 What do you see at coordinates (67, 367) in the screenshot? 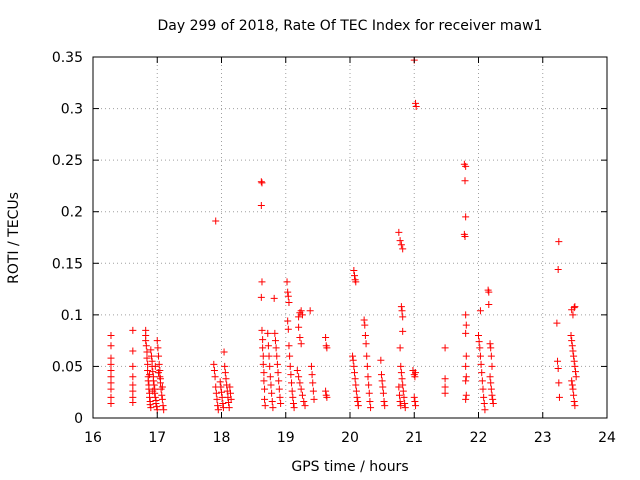
I see `y-tick-label: 0.05` at bounding box center [67, 367].